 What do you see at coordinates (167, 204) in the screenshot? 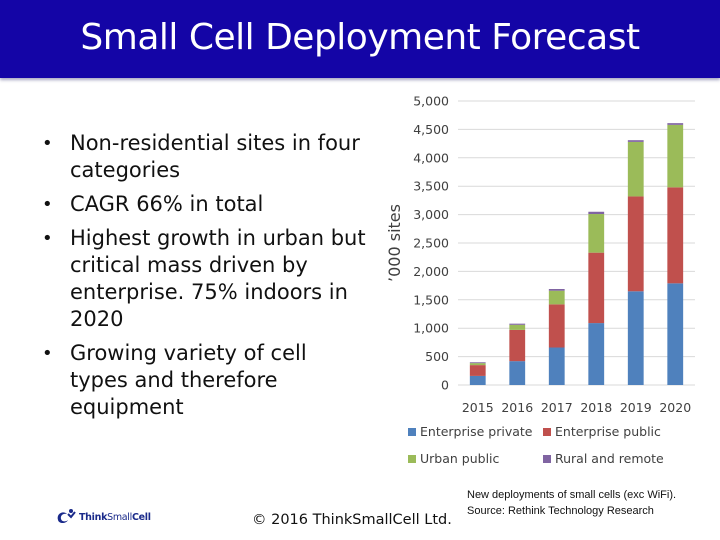
I see `bullet-text: CAGR 66% in total` at bounding box center [167, 204].